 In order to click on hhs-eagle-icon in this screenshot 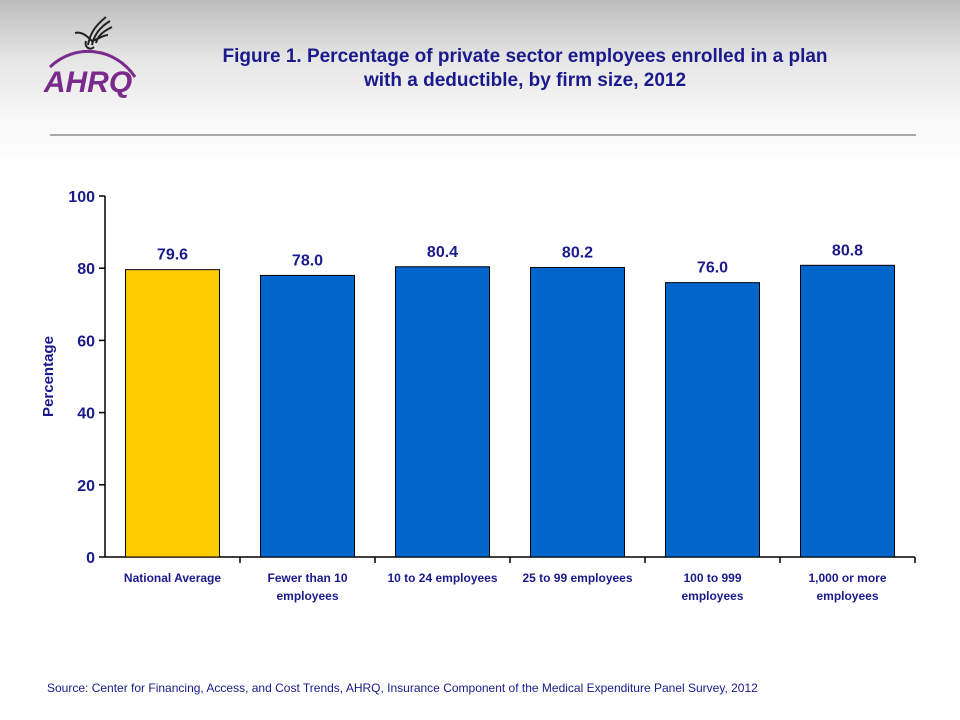, I will do `click(93, 33)`.